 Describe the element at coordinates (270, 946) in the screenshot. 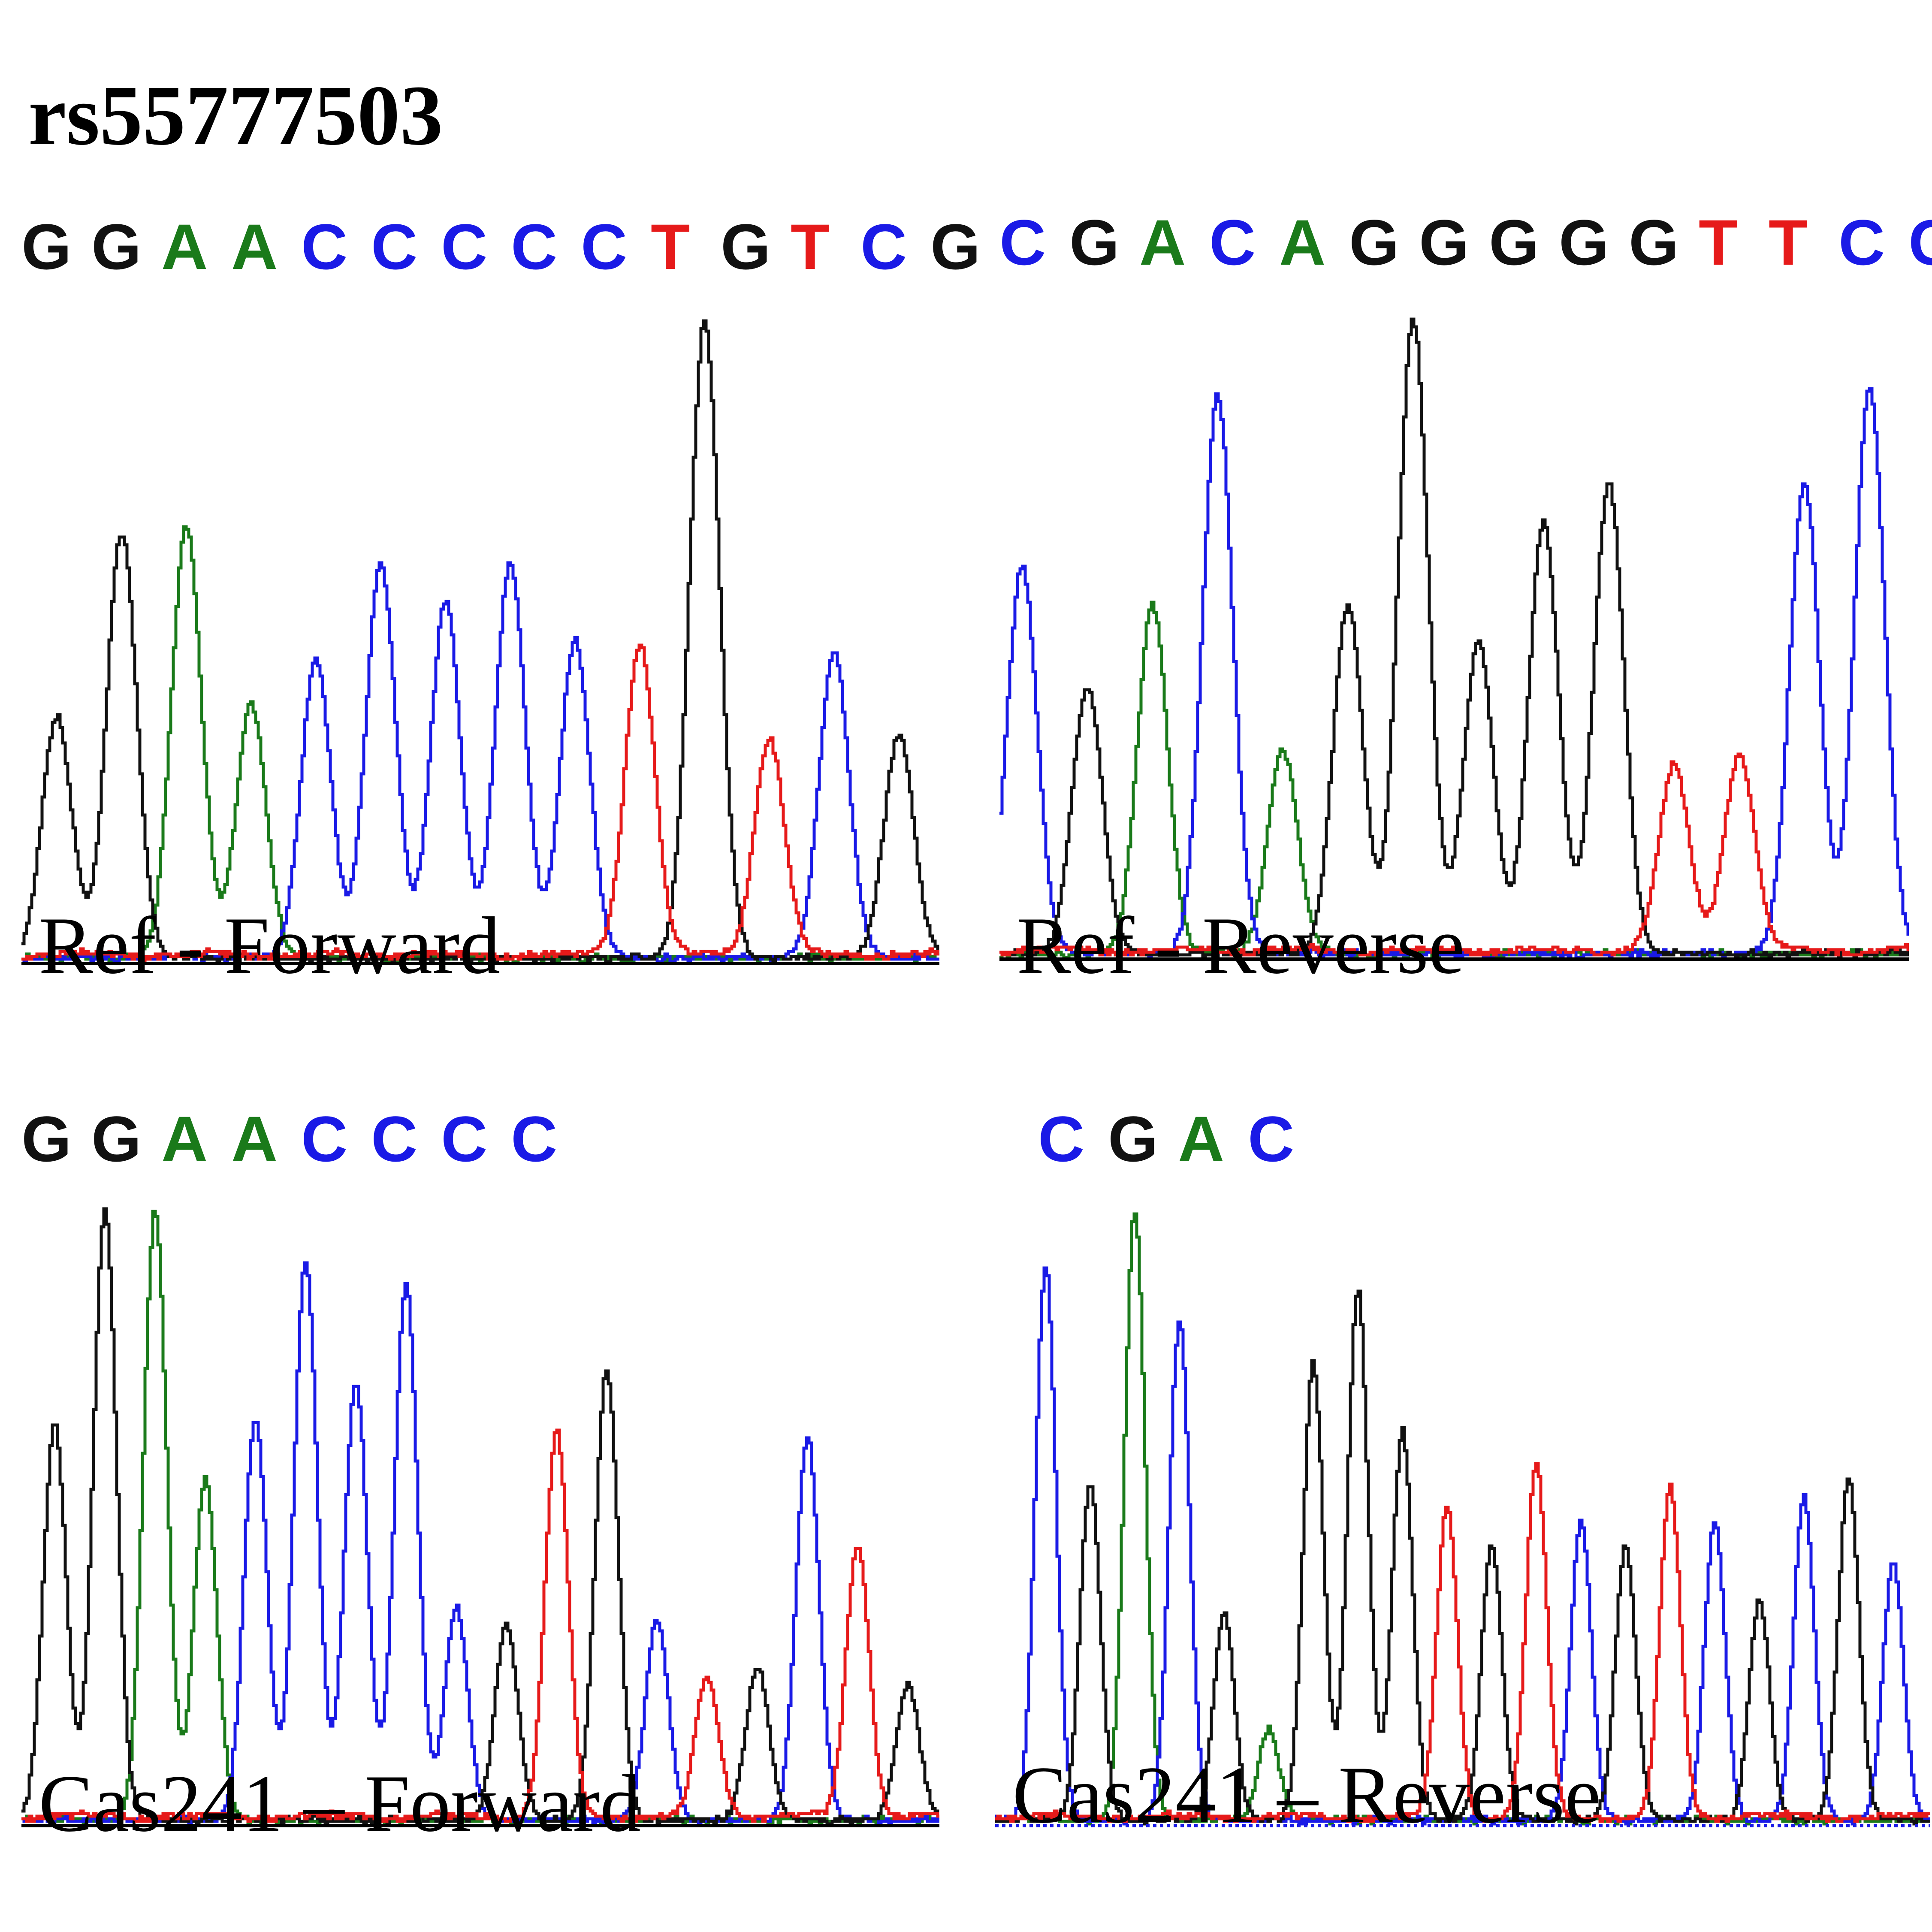

I see `panel-caption: Ref - Forward` at that location.